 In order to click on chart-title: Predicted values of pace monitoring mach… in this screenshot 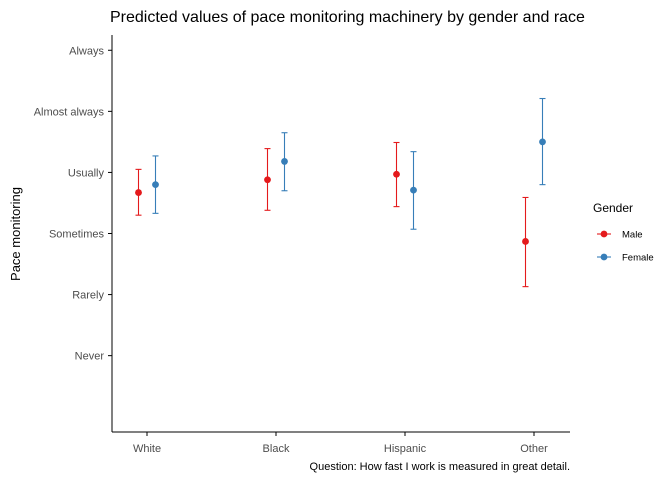, I will do `click(347, 17)`.